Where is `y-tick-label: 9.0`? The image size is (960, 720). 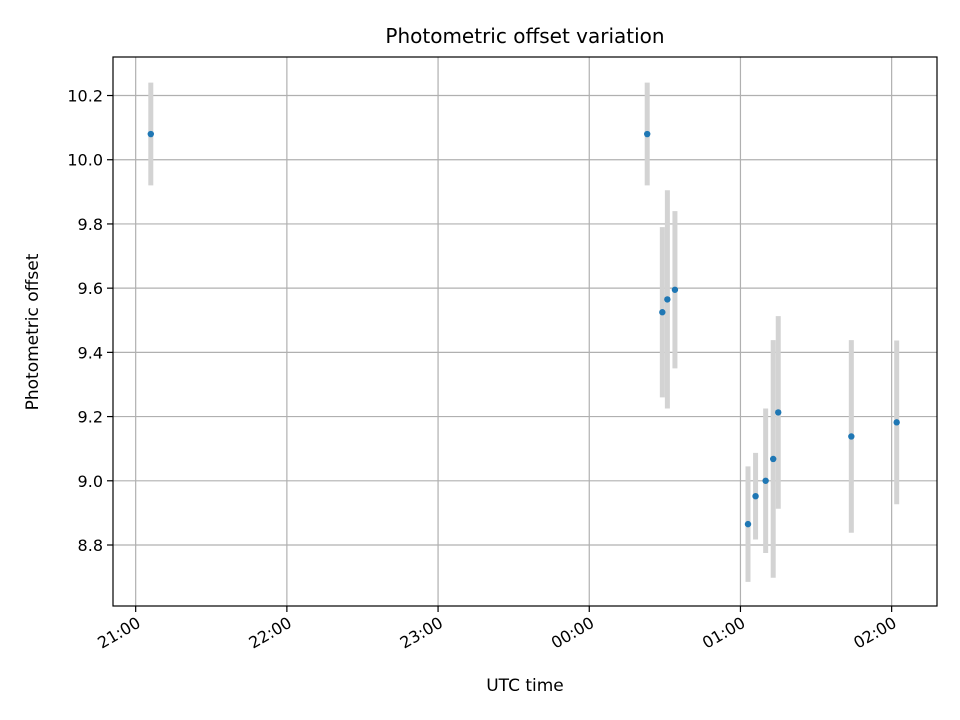 y-tick-label: 9.0 is located at coordinates (90, 481).